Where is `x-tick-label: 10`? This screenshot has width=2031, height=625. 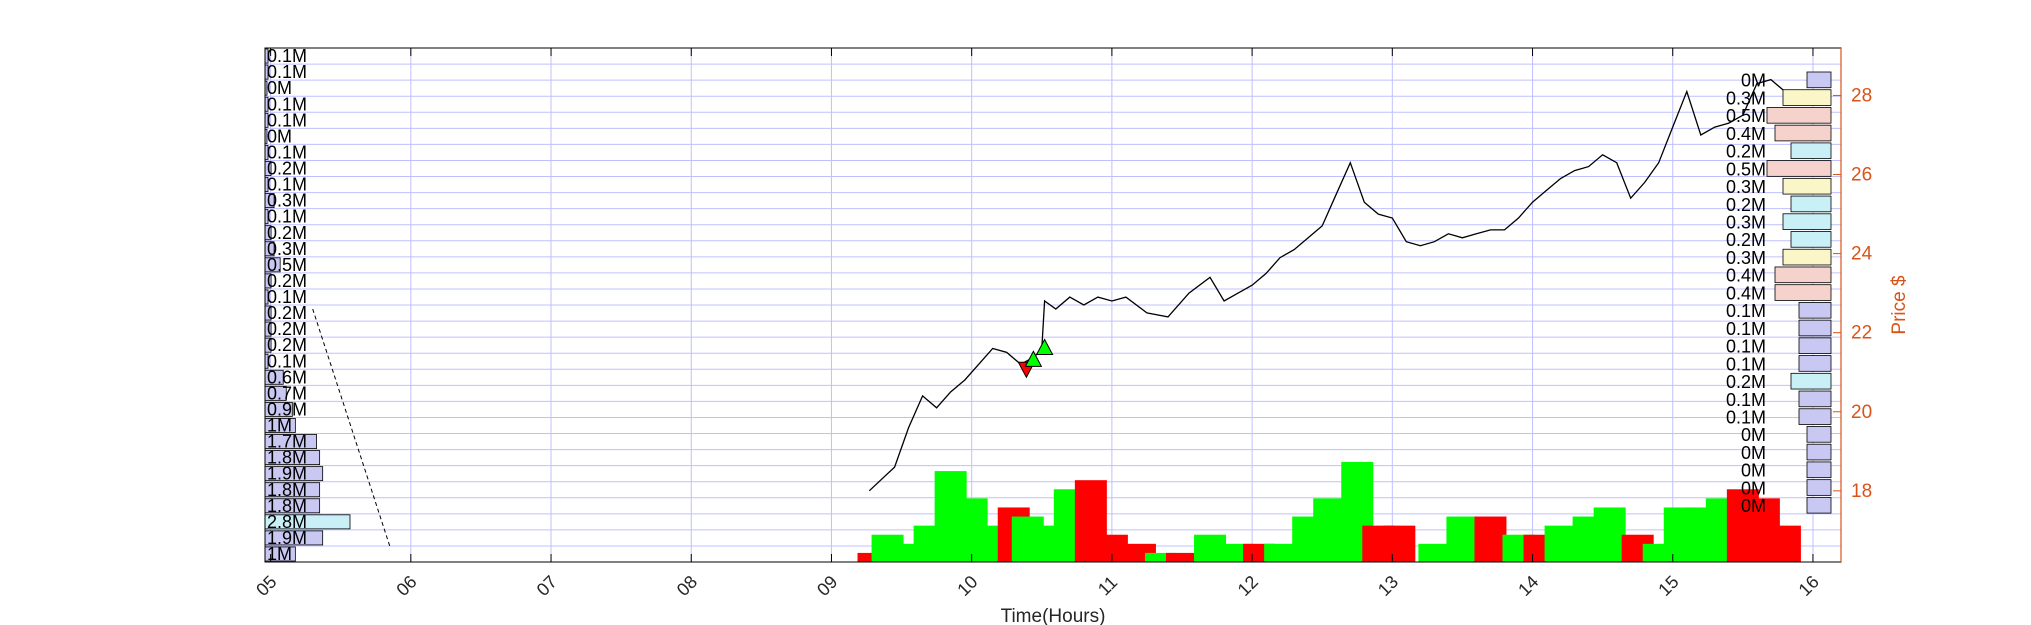 x-tick-label: 10 is located at coordinates (967, 586).